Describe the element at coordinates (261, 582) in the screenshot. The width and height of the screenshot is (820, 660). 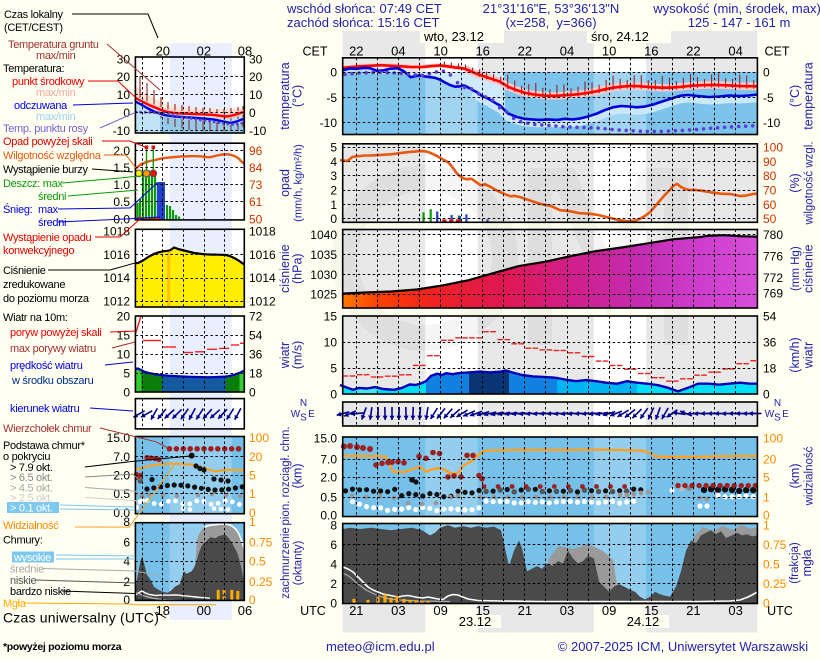
I see `svg-text: 0.25` at that location.